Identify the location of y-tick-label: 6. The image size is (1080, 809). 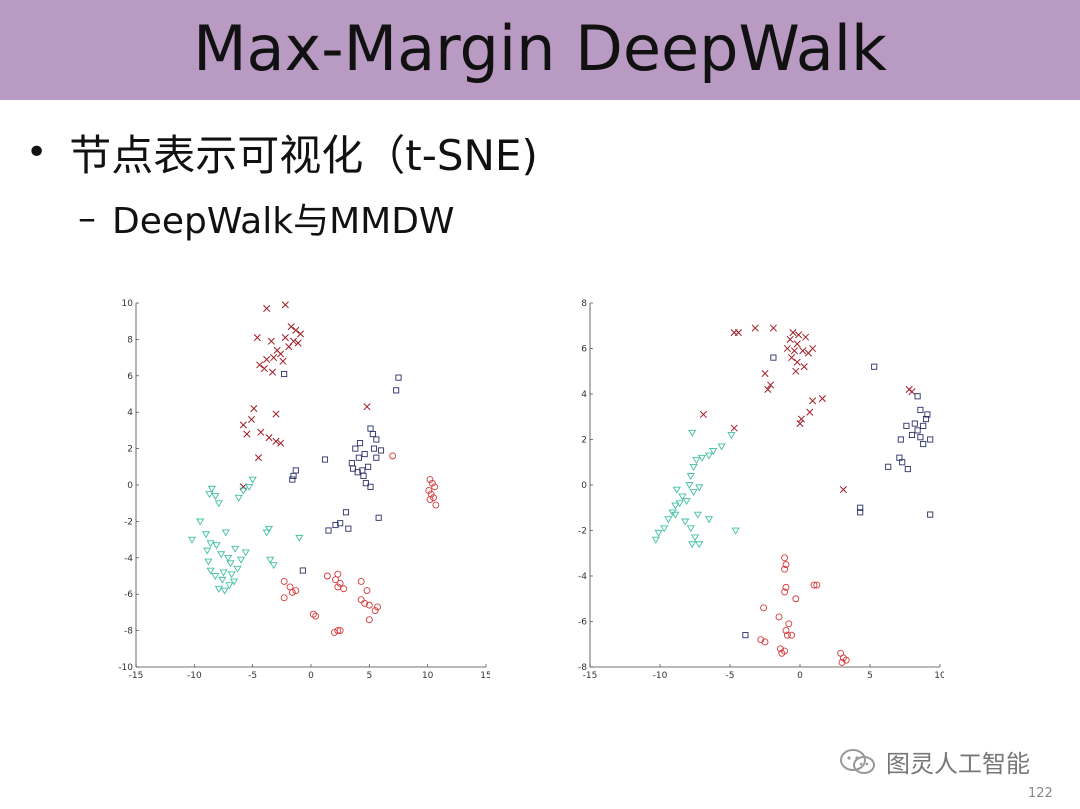
(130, 377).